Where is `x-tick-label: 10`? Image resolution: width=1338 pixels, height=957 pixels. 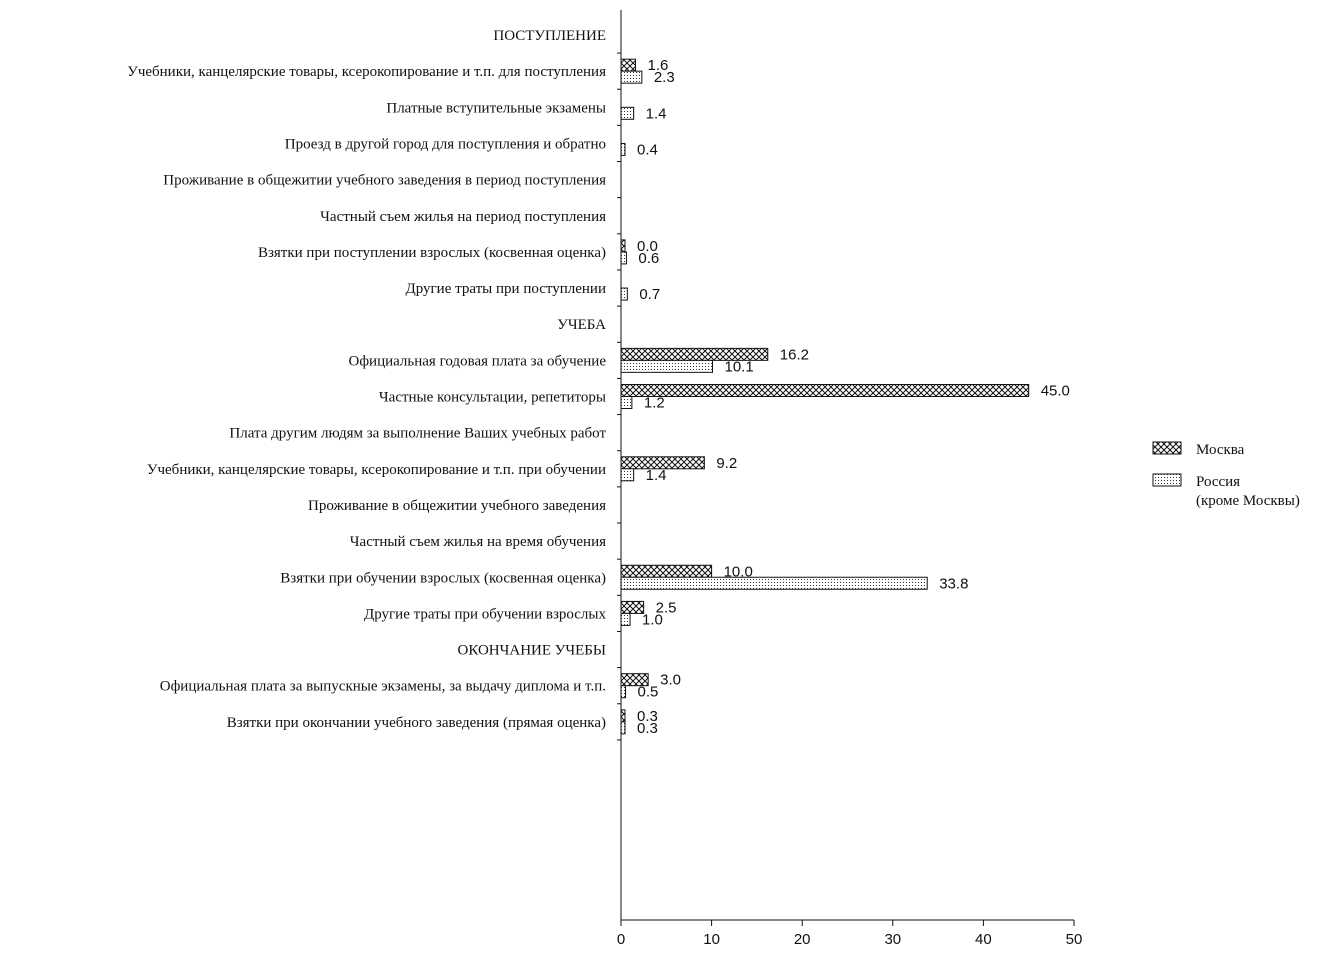
x-tick-label: 10 is located at coordinates (711, 939).